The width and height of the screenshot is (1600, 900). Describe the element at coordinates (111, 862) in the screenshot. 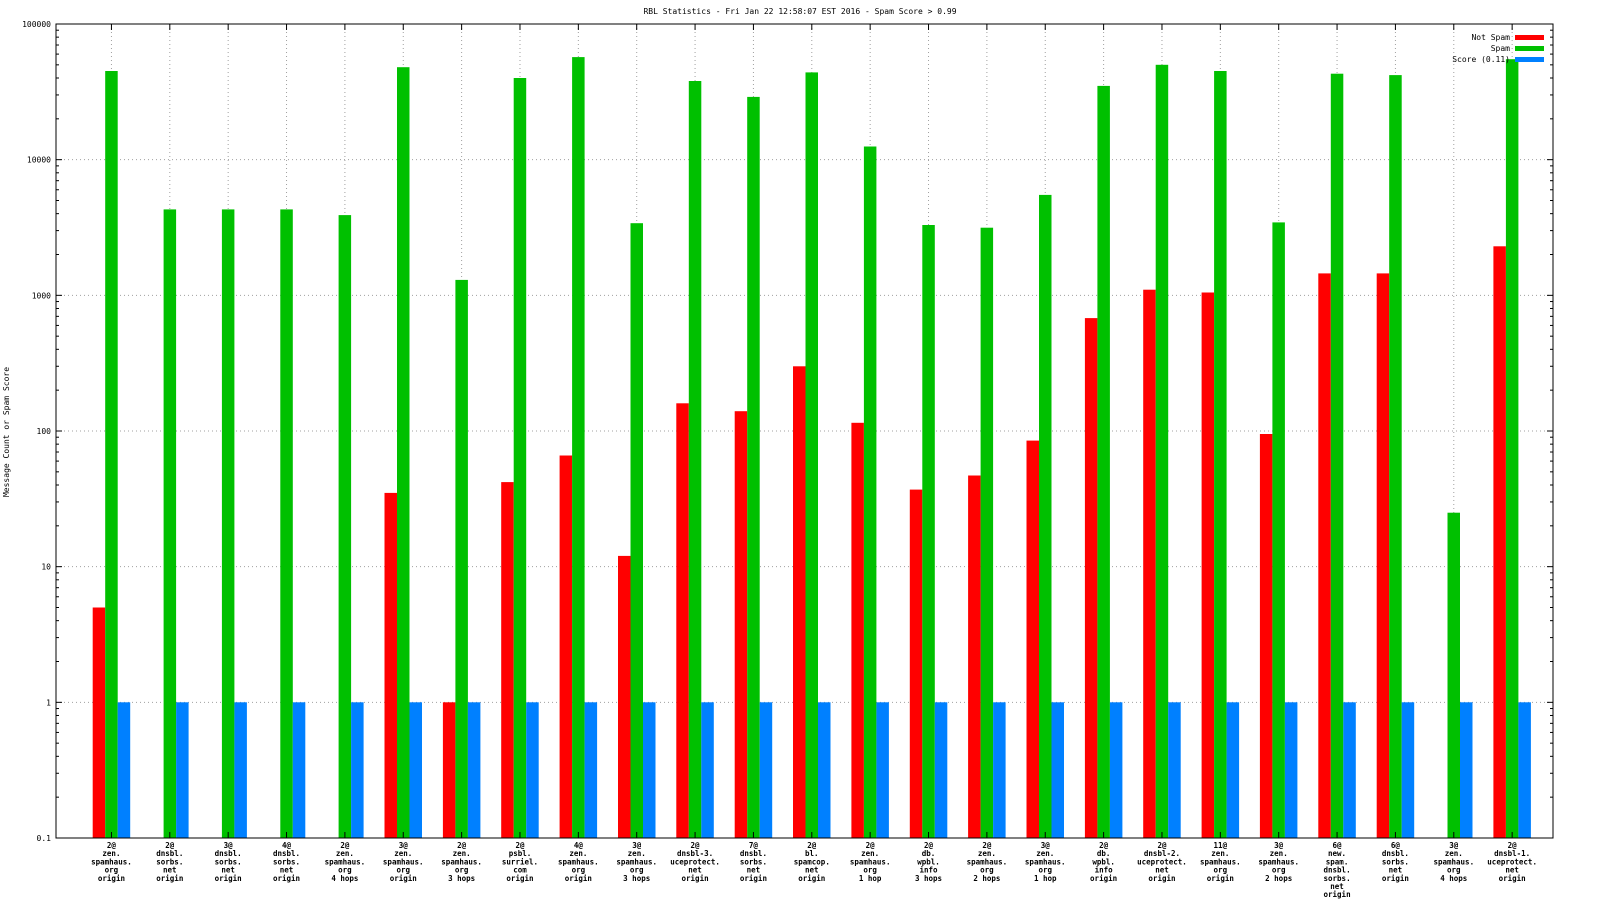

I see `x-category-label: 2@ zen. spamhaus. org origin` at that location.